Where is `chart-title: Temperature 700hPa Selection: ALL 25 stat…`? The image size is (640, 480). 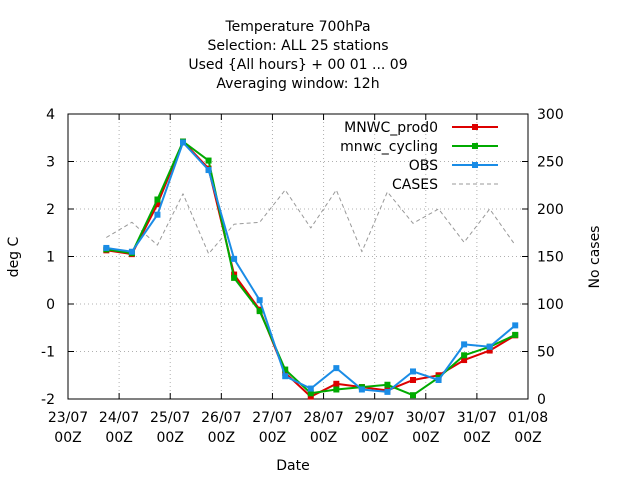
chart-title: Temperature 700hPa Selection: ALL 25 stat… is located at coordinates (297, 55).